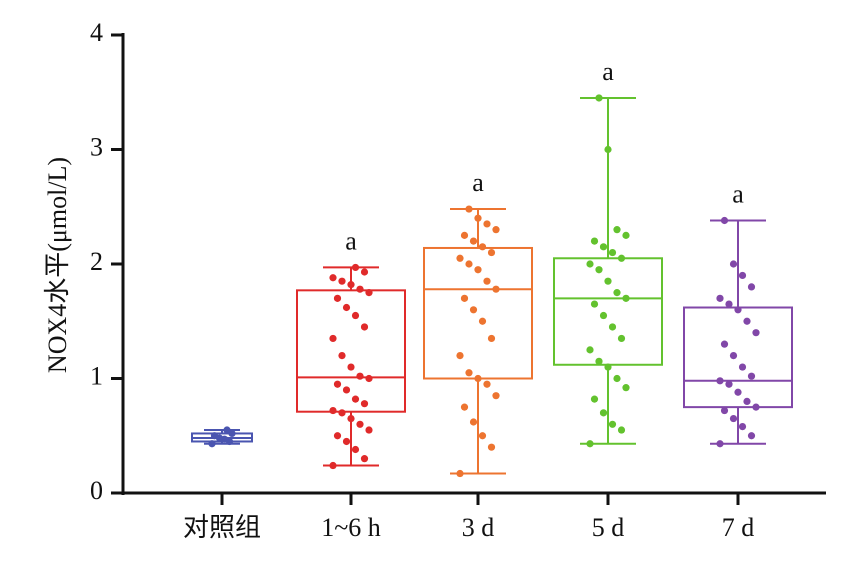  I want to click on y-tick-label: 2, so click(96, 261).